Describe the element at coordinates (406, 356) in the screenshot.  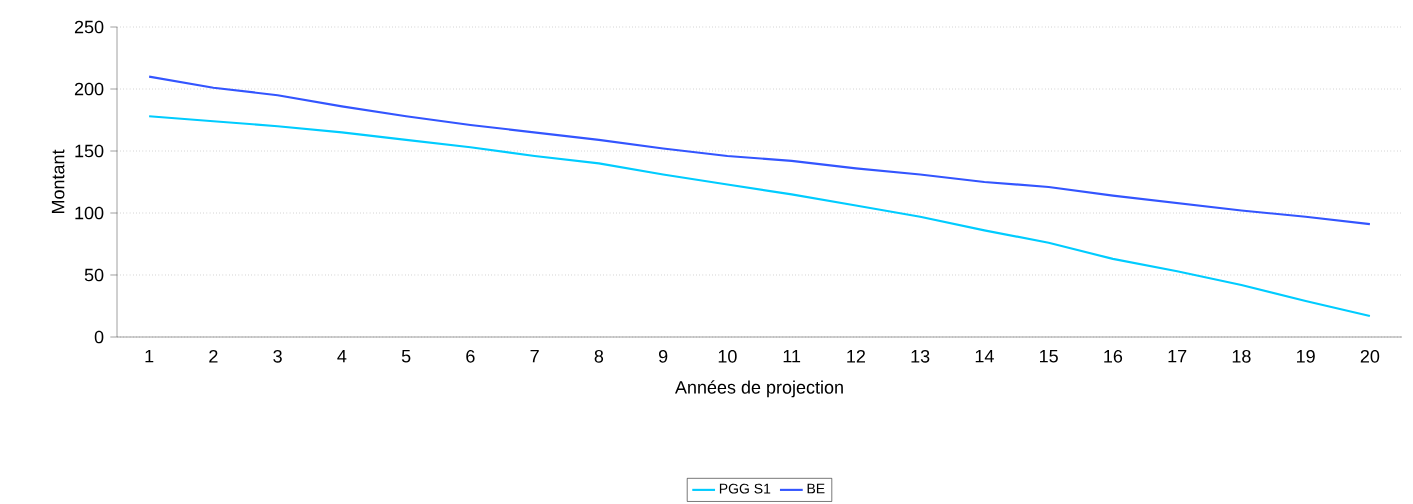
I see `x-tick-label: 5` at that location.